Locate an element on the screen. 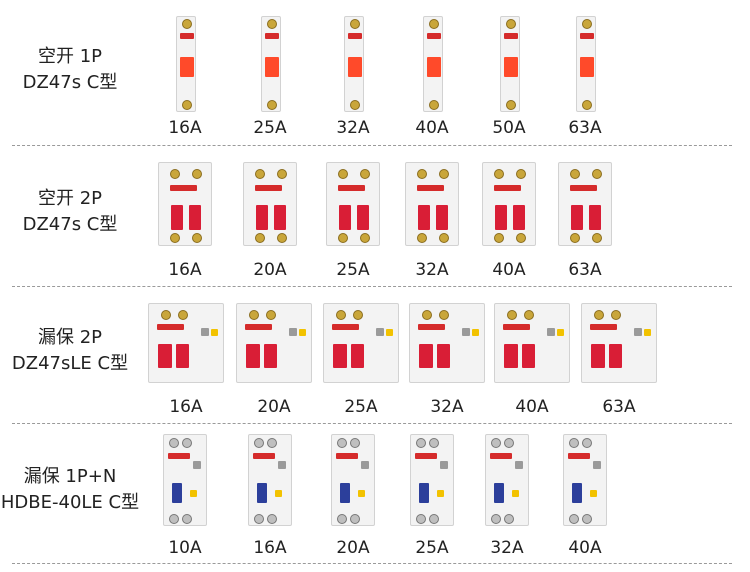 This screenshot has width=750, height=572. product-item: 10A is located at coordinates (185, 495).